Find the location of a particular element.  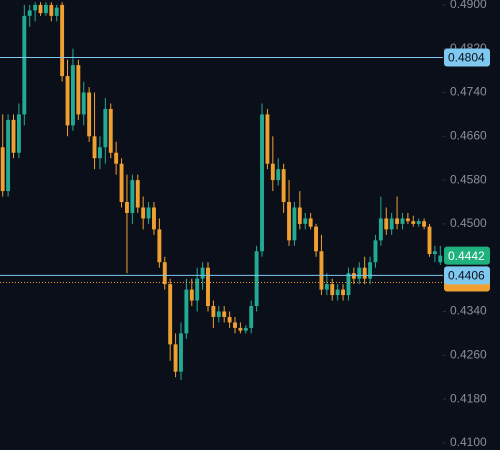

y-tick-label: 0.4100 is located at coordinates (468, 442).